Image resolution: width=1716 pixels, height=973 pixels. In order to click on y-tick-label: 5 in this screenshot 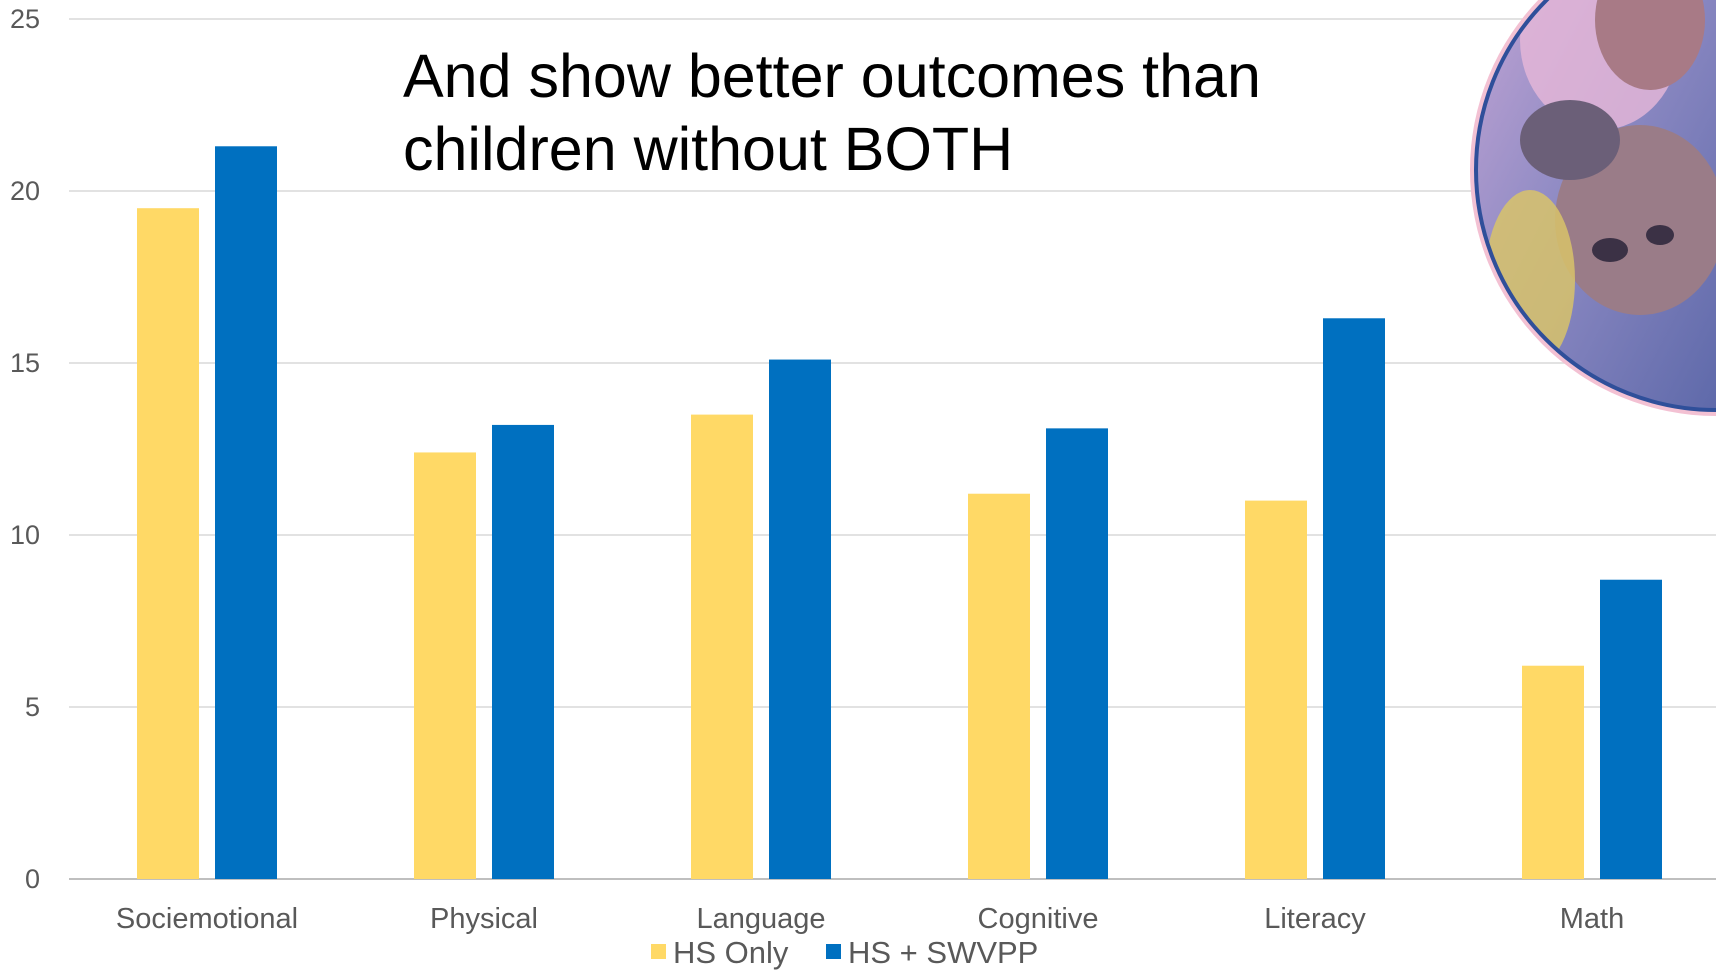, I will do `click(32, 707)`.